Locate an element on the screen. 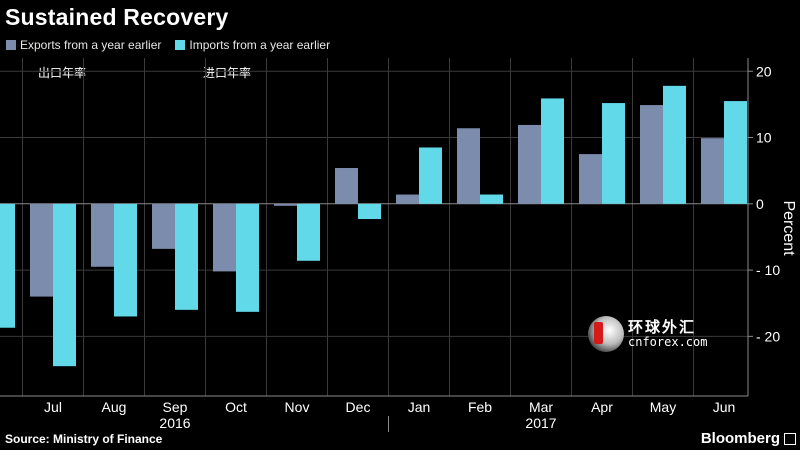 The width and height of the screenshot is (800, 450). chart-title: Sustained Recovery is located at coordinates (117, 17).